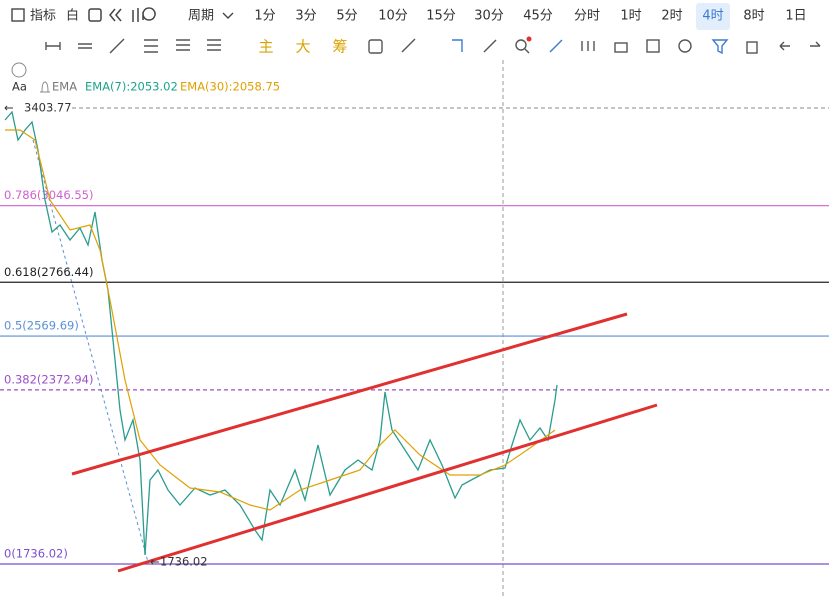 The image size is (829, 599). What do you see at coordinates (45, 87) in the screenshot?
I see `alert-icon` at bounding box center [45, 87].